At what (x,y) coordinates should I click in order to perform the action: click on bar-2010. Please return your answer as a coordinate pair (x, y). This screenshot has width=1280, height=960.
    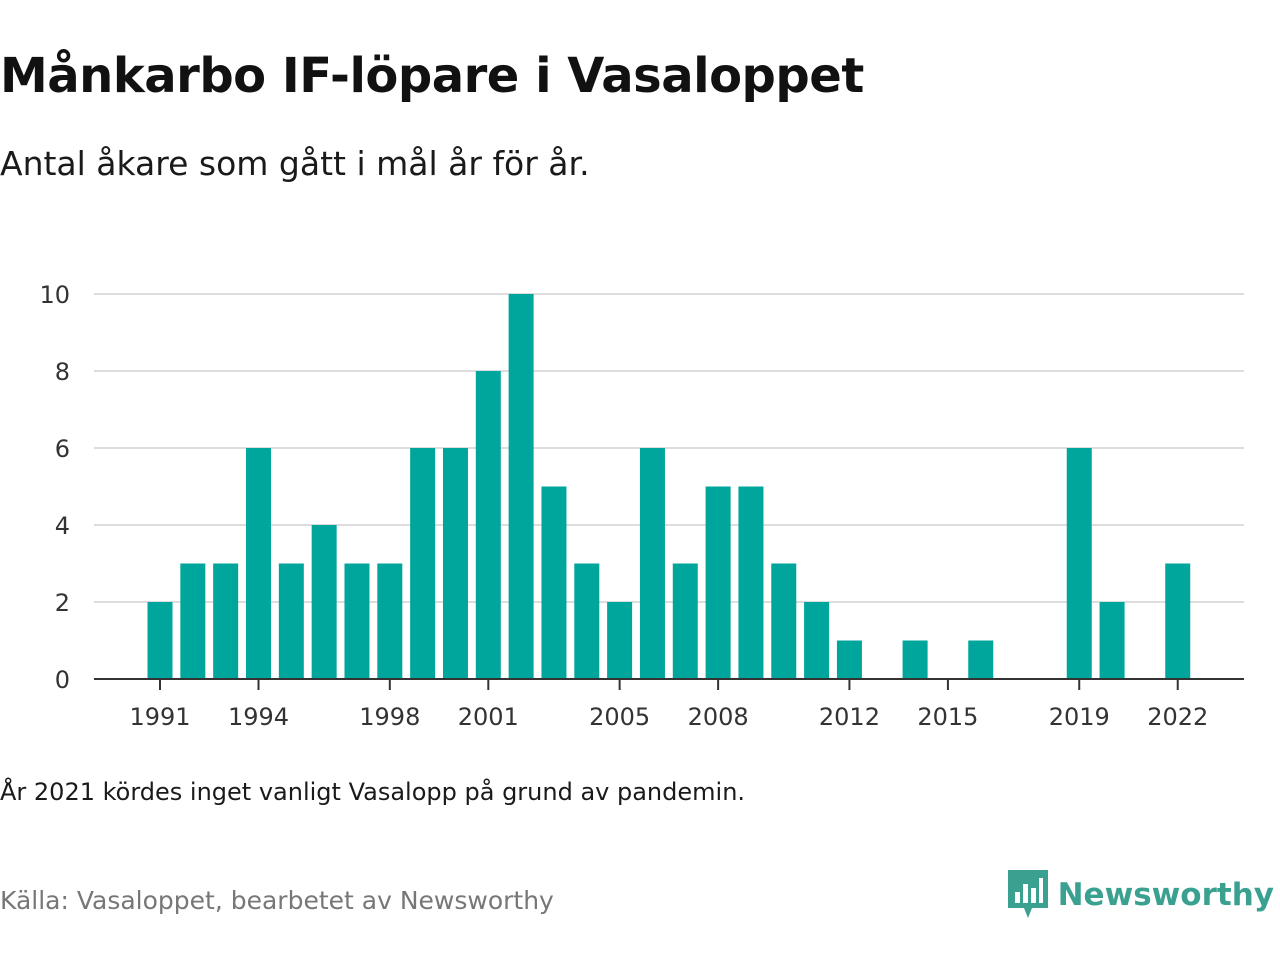
    Looking at the image, I should click on (784, 621).